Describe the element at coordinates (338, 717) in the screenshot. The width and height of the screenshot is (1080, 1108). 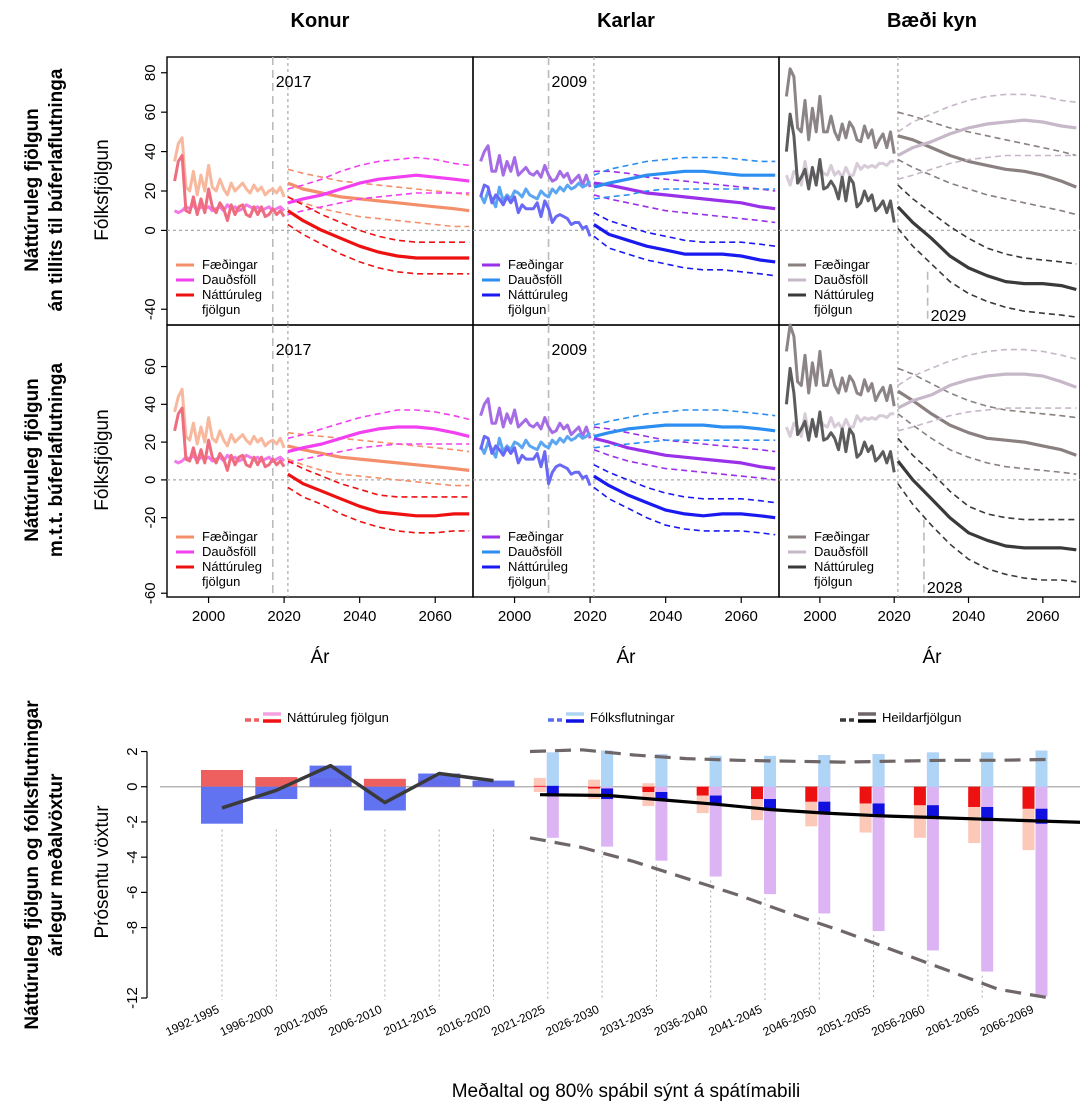
I see `bottom-legend-label: Náttúruleg fjölgun` at that location.